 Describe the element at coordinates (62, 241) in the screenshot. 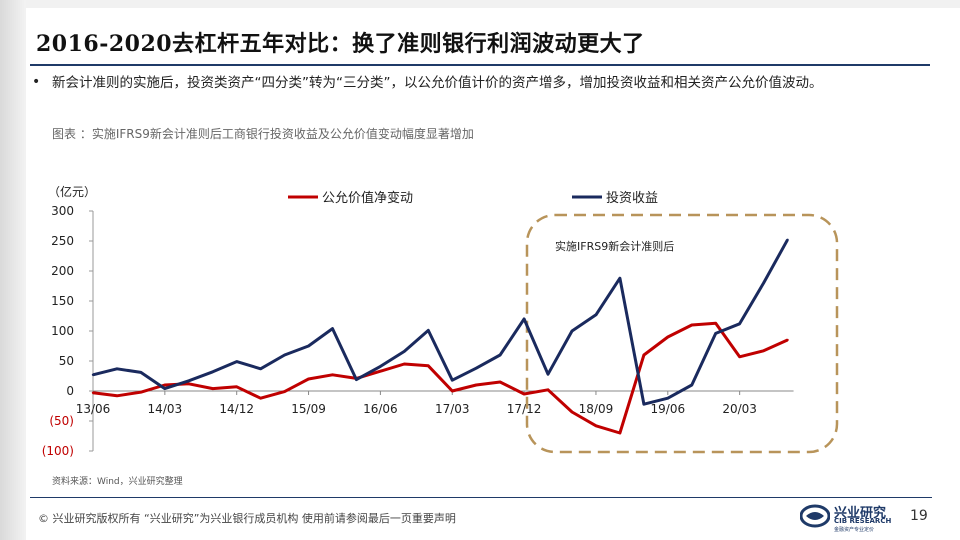

I see `y-tick-label: 250` at that location.